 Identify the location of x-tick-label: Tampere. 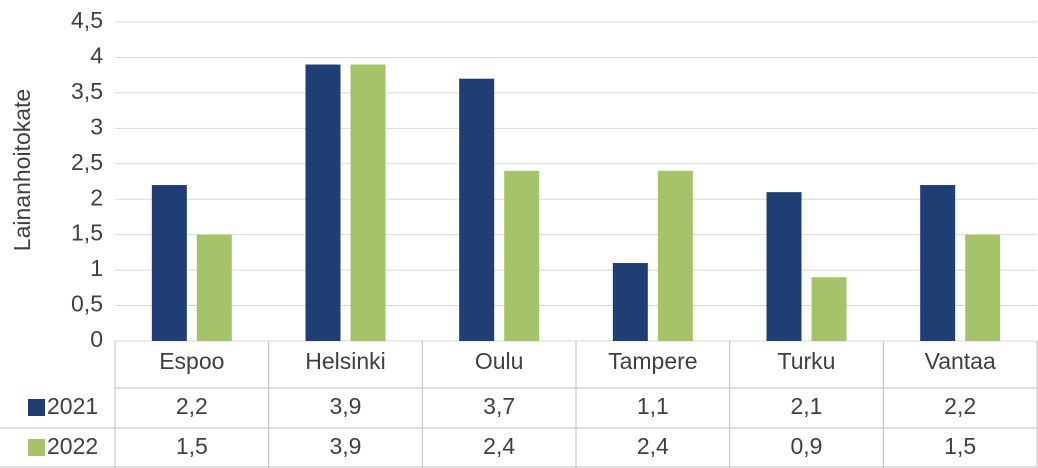
(652, 361).